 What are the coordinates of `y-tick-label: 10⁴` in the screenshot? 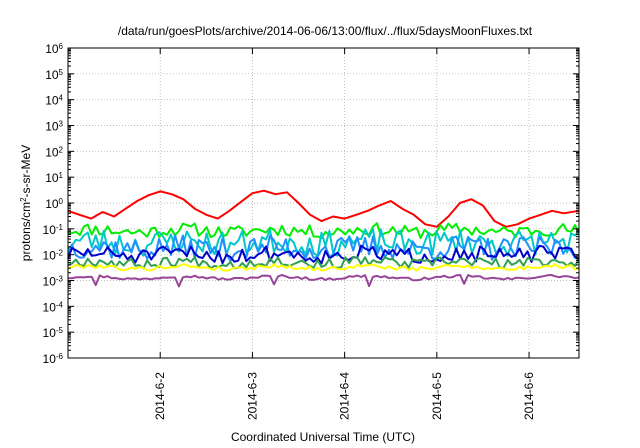 It's located at (54, 100).